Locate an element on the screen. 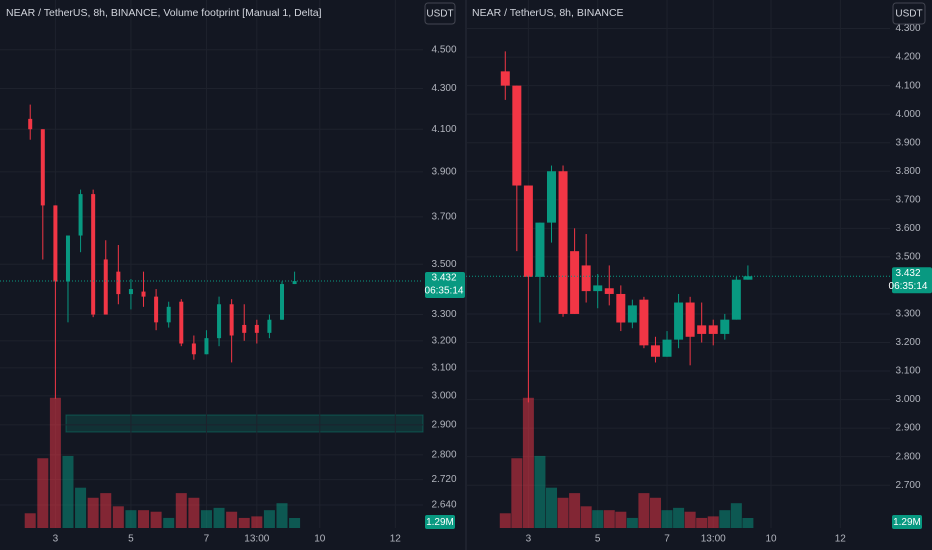 This screenshot has height=550, width=932. y-tick-label: 4.200 is located at coordinates (907, 57).